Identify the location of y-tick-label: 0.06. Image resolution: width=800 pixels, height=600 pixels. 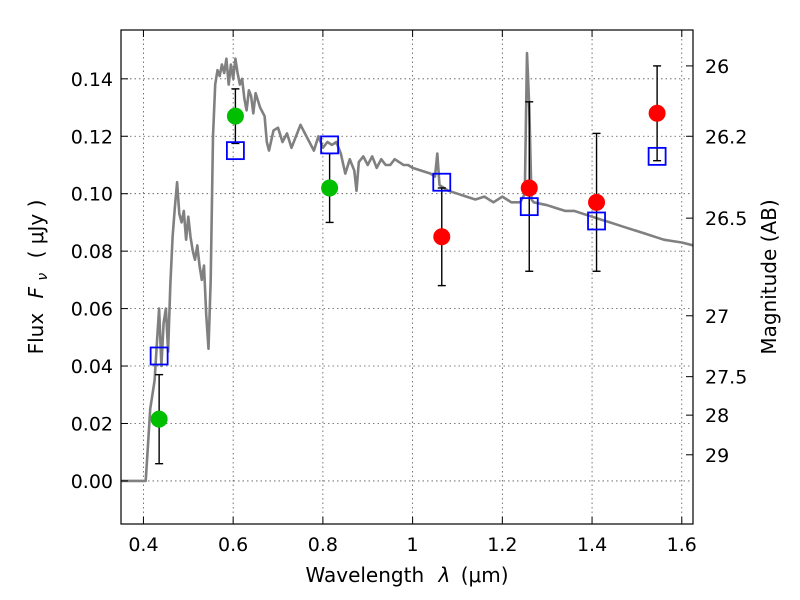
(92, 310).